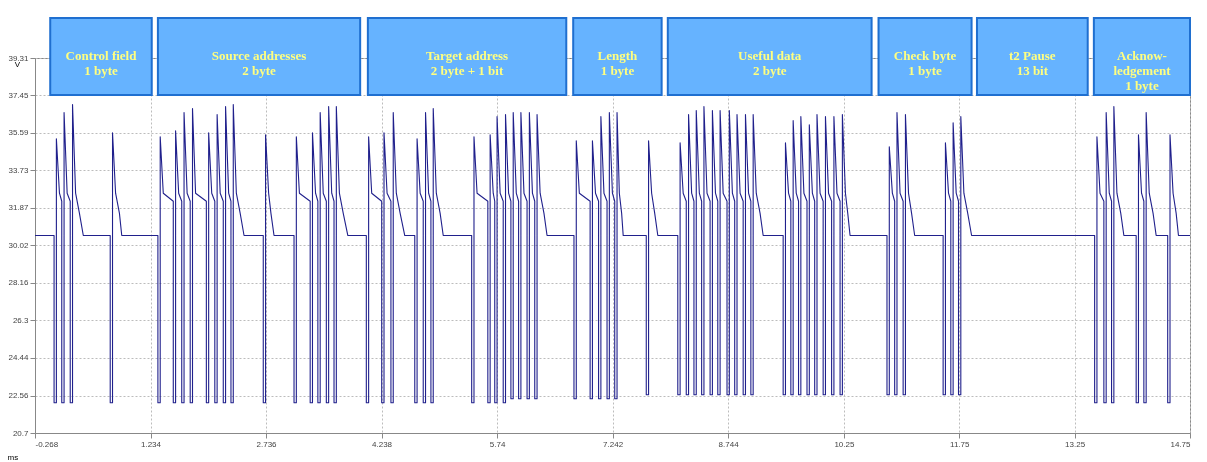  What do you see at coordinates (19, 170) in the screenshot?
I see `y-tick-label: 33.73` at bounding box center [19, 170].